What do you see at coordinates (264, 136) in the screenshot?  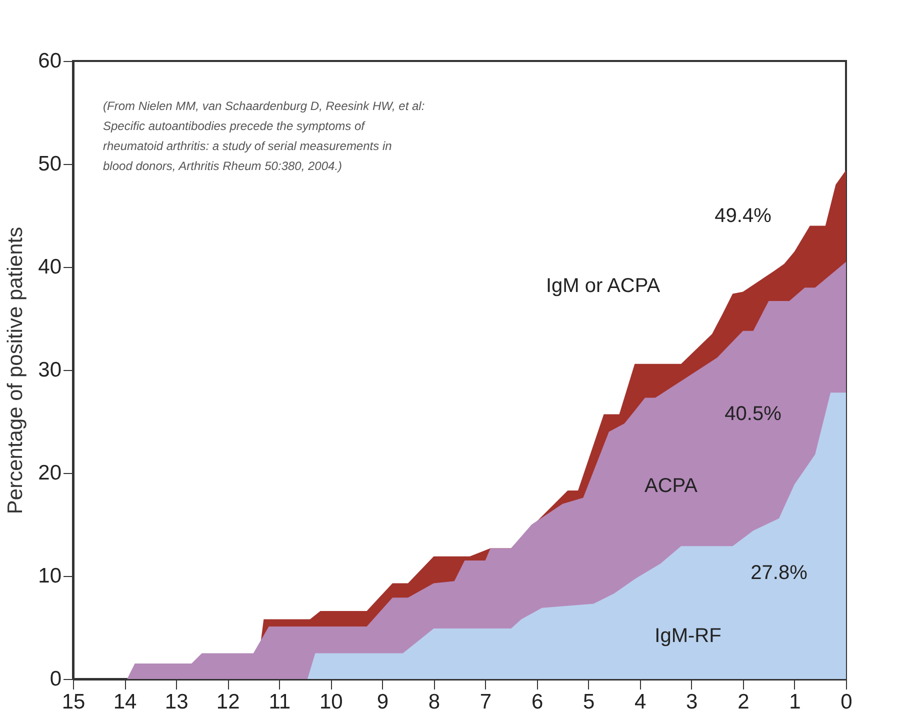 I see `annotation: (From Nielen MM, van Schaardenburg D, Reesink HW, et al: Specific autoantibodies precede the symptoms of rheumatoid arthritis: a study of serial measurements in blood donors, Arthritis Rheum 50:380, 2004.)` at bounding box center [264, 136].